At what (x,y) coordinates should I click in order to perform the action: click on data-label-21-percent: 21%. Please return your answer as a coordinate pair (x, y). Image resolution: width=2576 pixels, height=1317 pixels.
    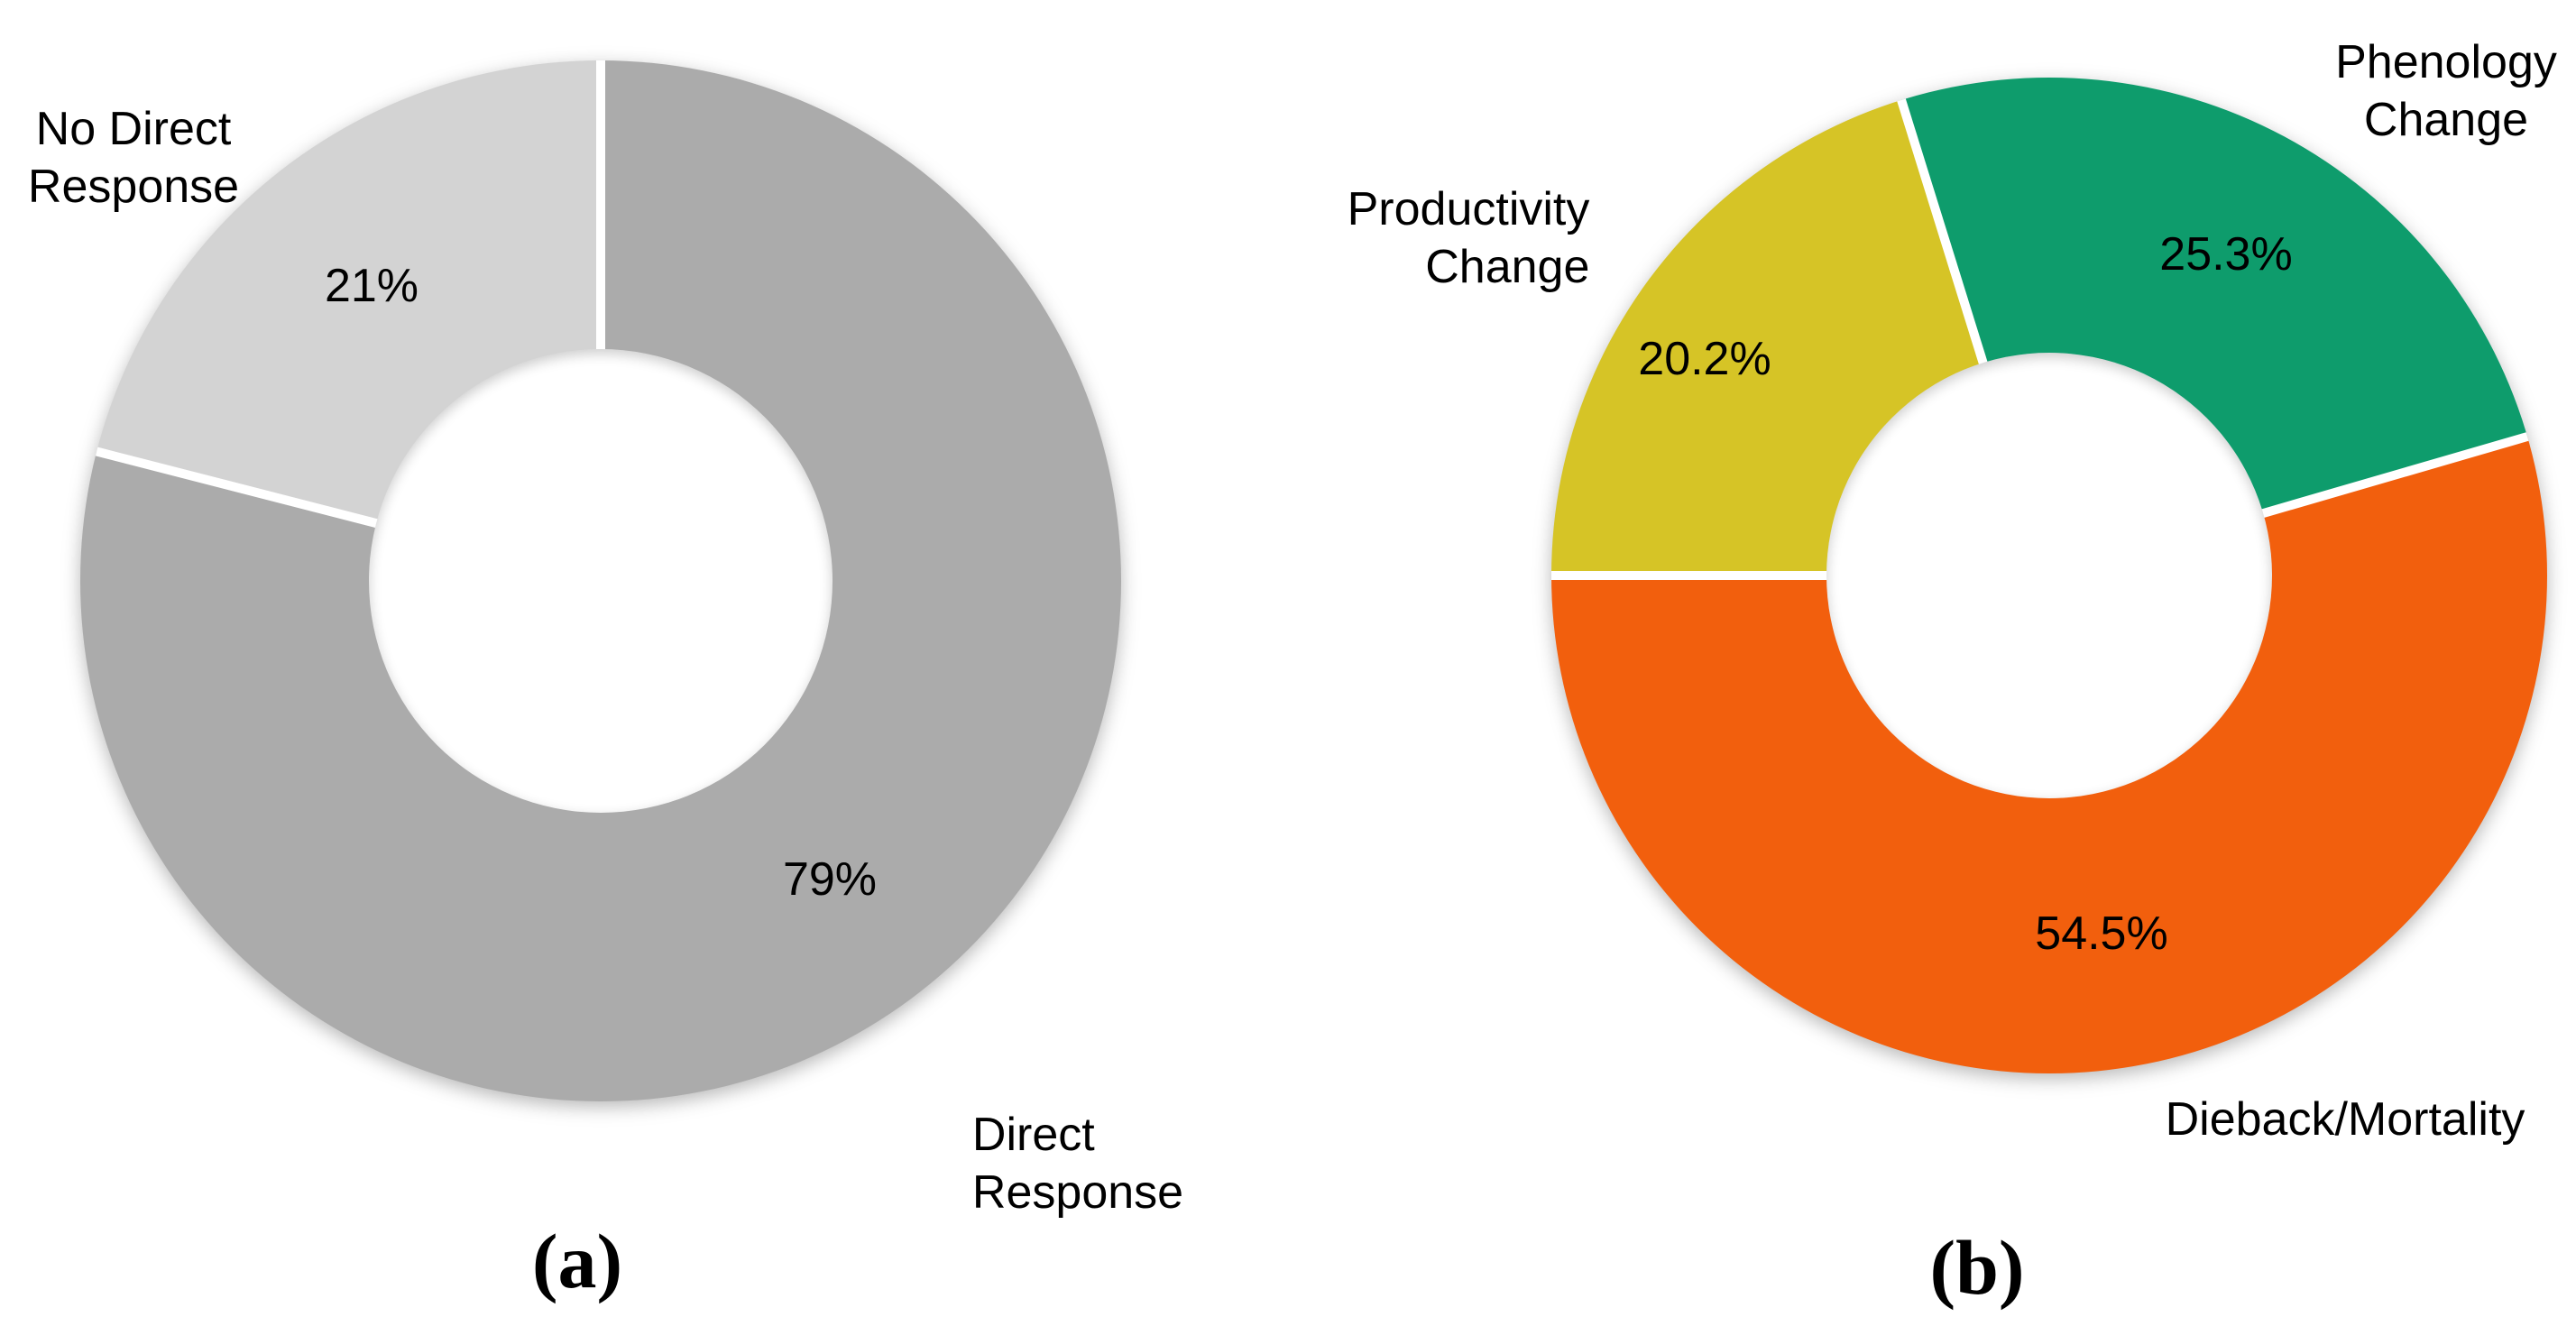
    Looking at the image, I should click on (371, 286).